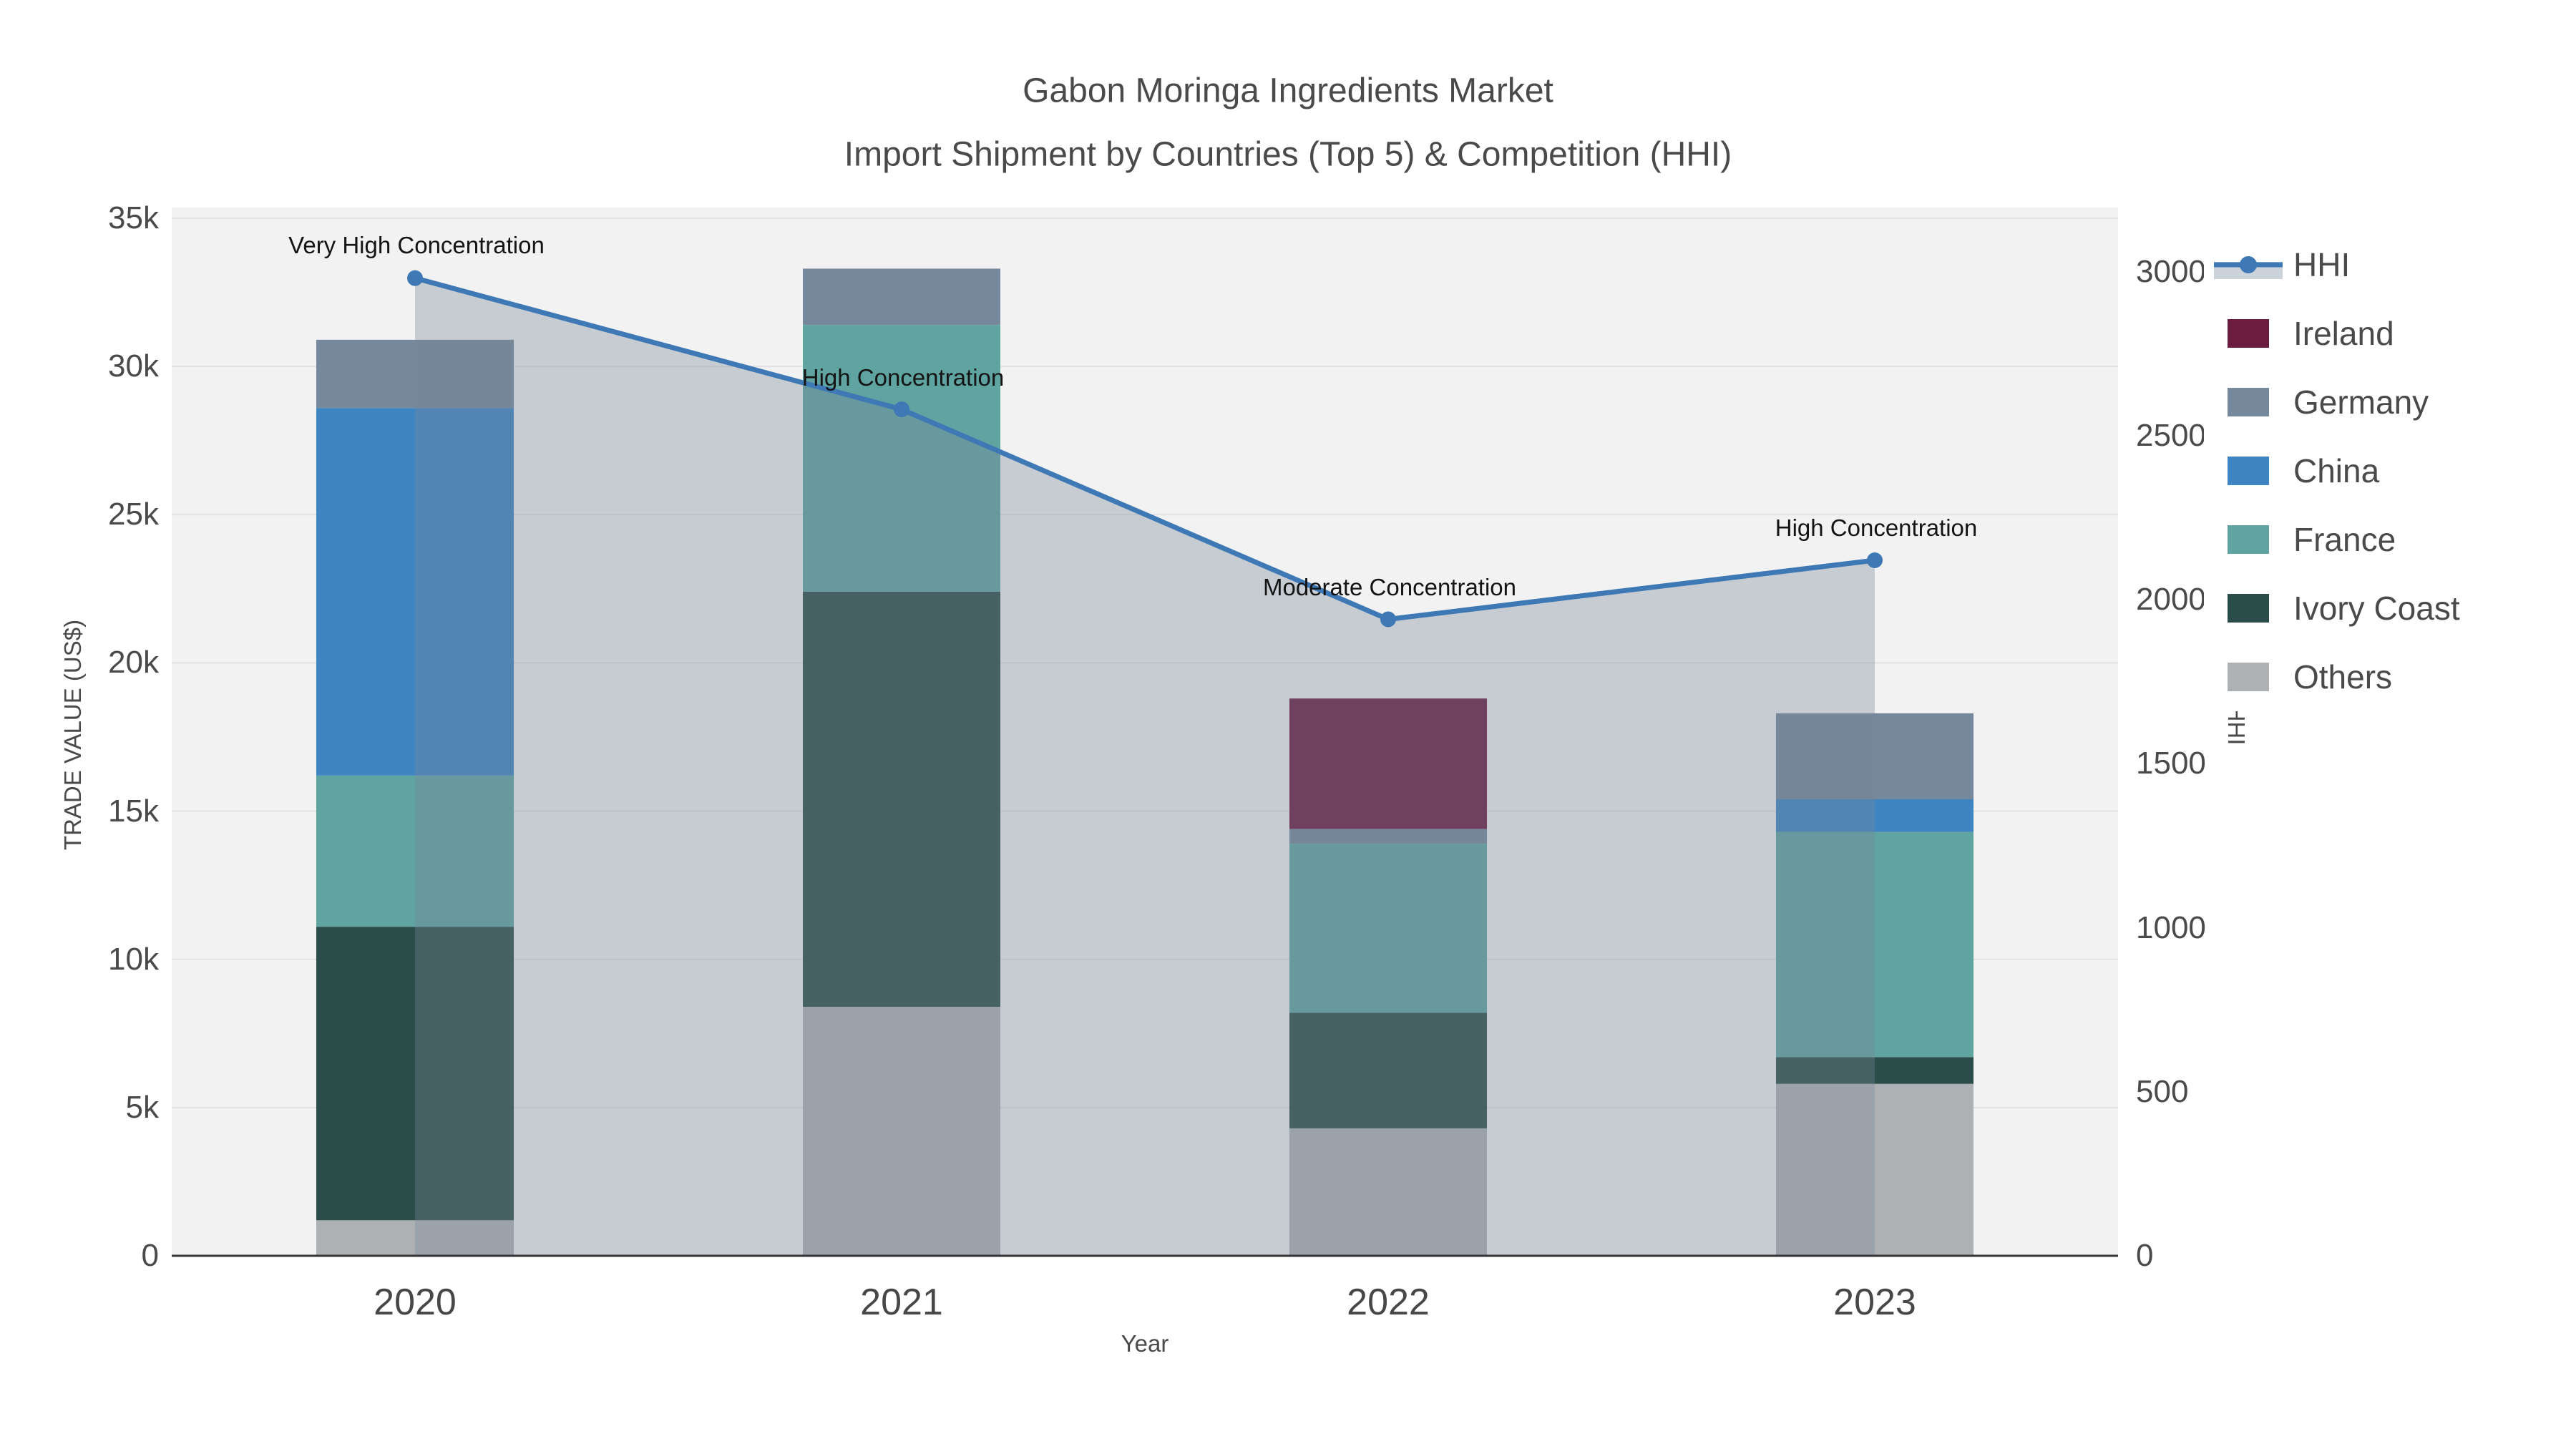  I want to click on legend-item-china: China, so click(2389, 470).